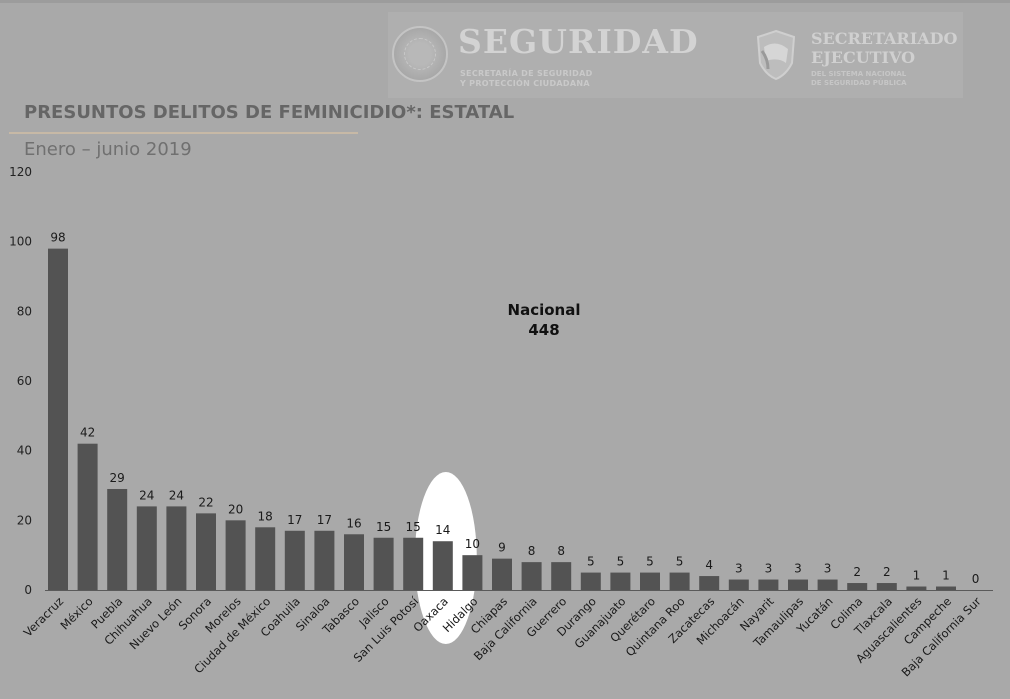 The width and height of the screenshot is (1010, 699). I want to click on national-total: Nacional 448, so click(544, 320).